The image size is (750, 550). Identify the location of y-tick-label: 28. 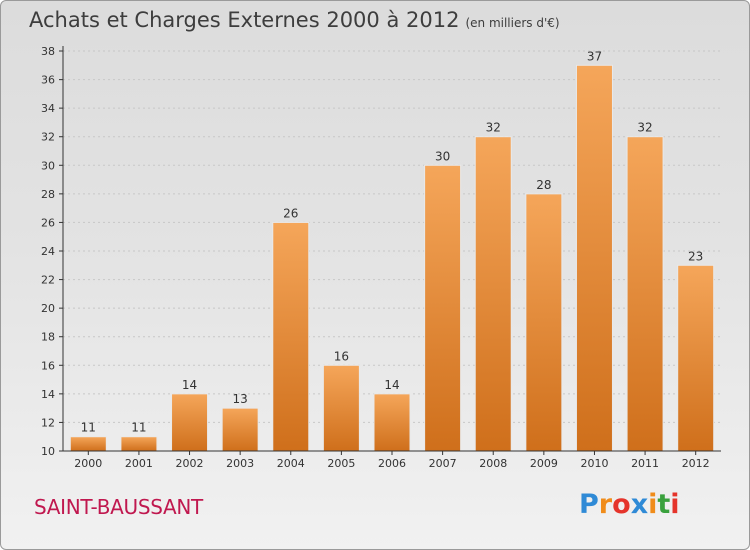
(48, 194).